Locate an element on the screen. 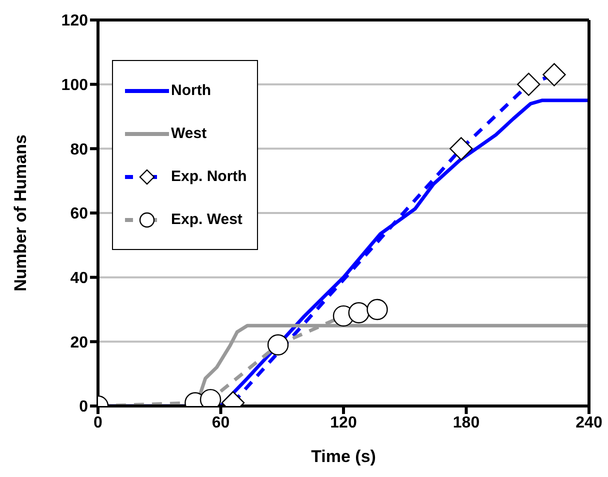  x-axis-title: Time (s) is located at coordinates (343, 456).